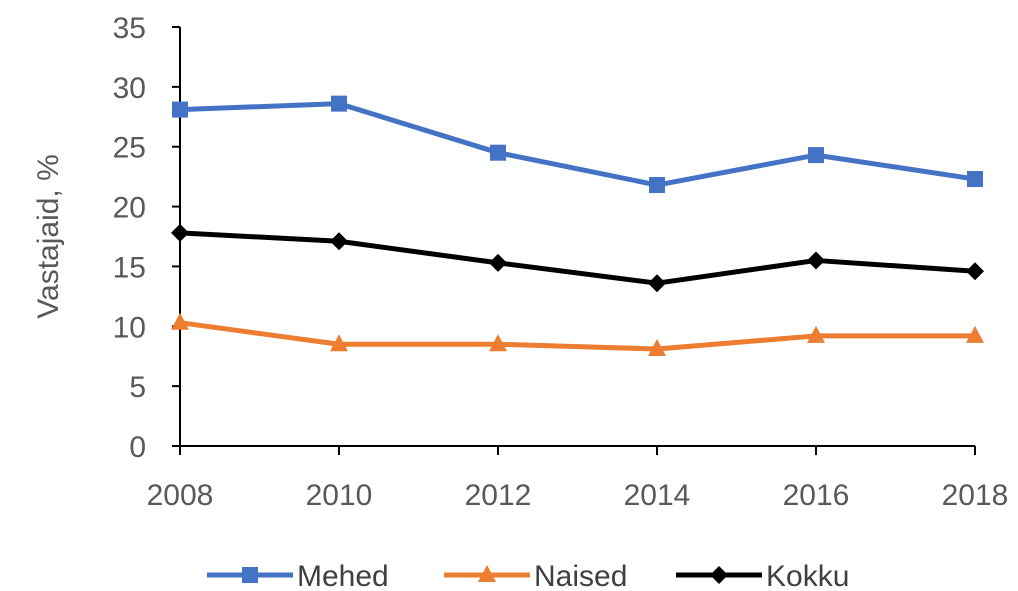  What do you see at coordinates (129, 267) in the screenshot?
I see `y-tick-label: 15` at bounding box center [129, 267].